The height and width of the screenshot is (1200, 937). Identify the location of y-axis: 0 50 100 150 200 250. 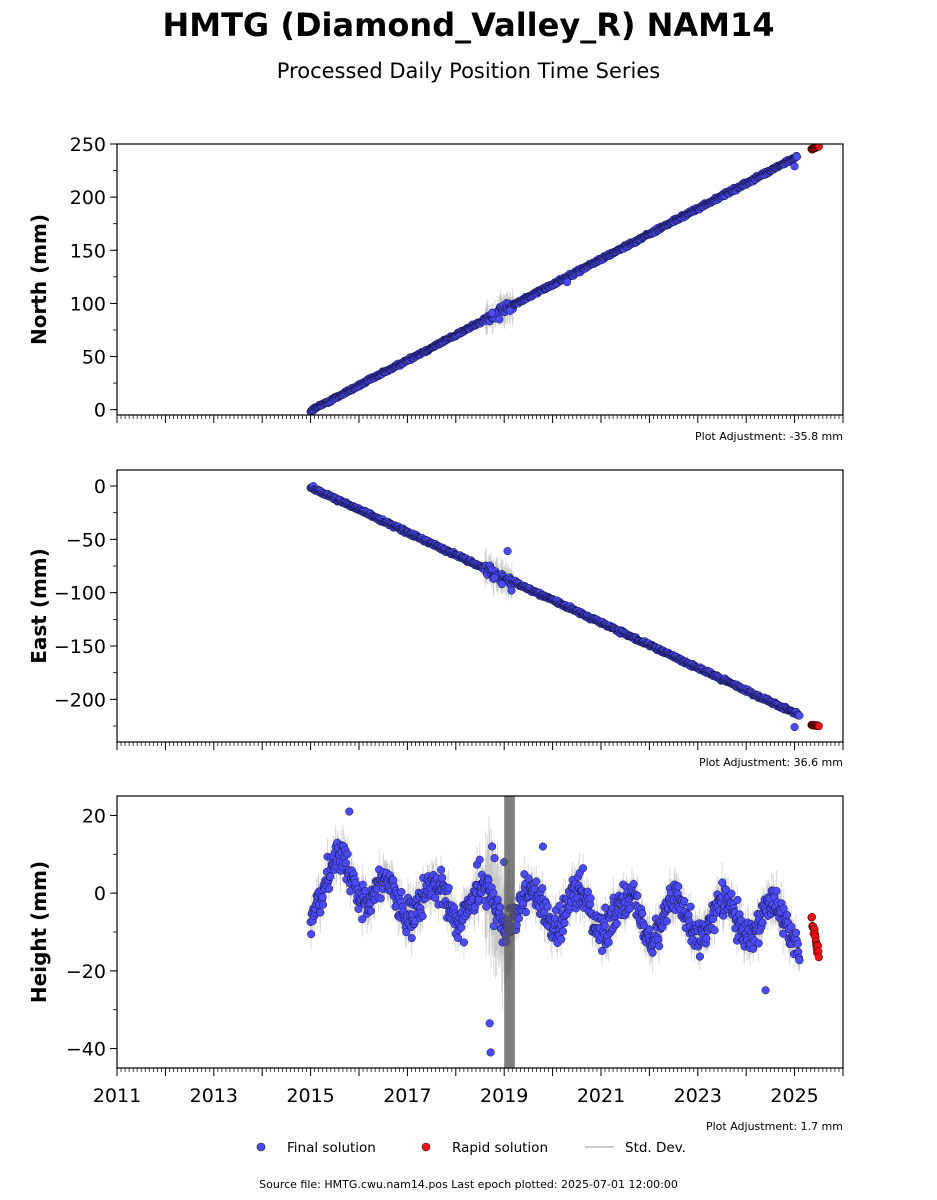
(93, 278).